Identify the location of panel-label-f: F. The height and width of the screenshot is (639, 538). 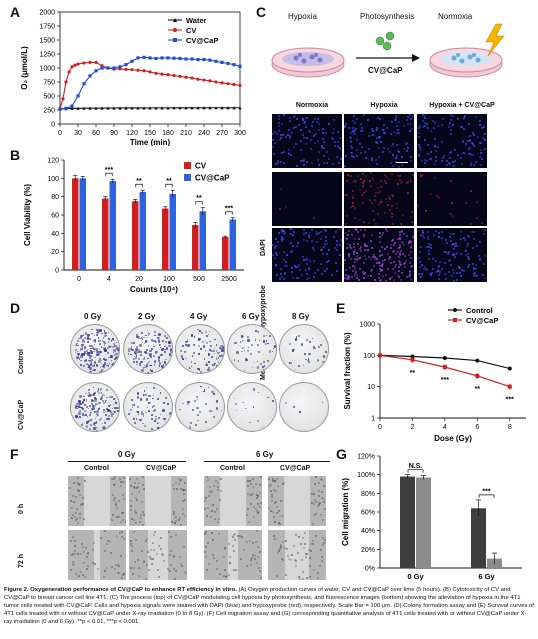
(14, 454).